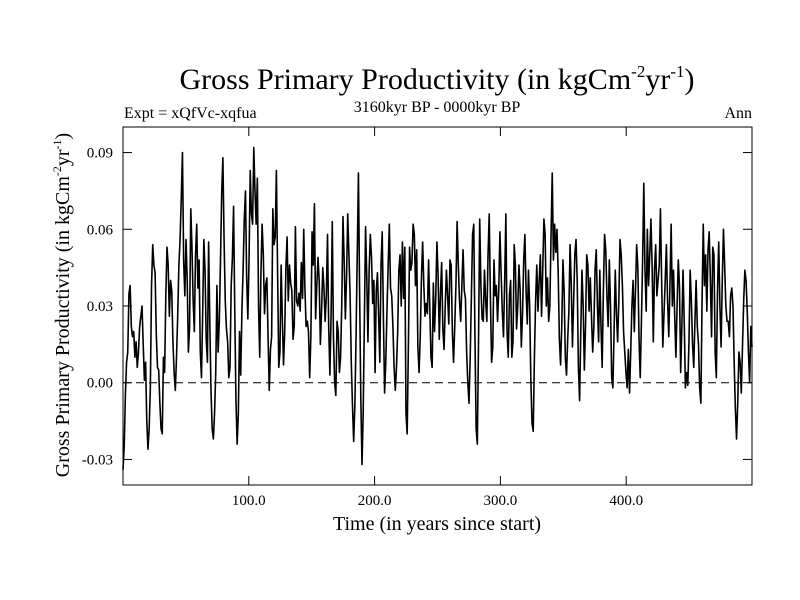 The image size is (800, 600). What do you see at coordinates (738, 113) in the screenshot?
I see `subtitle-season: Ann` at bounding box center [738, 113].